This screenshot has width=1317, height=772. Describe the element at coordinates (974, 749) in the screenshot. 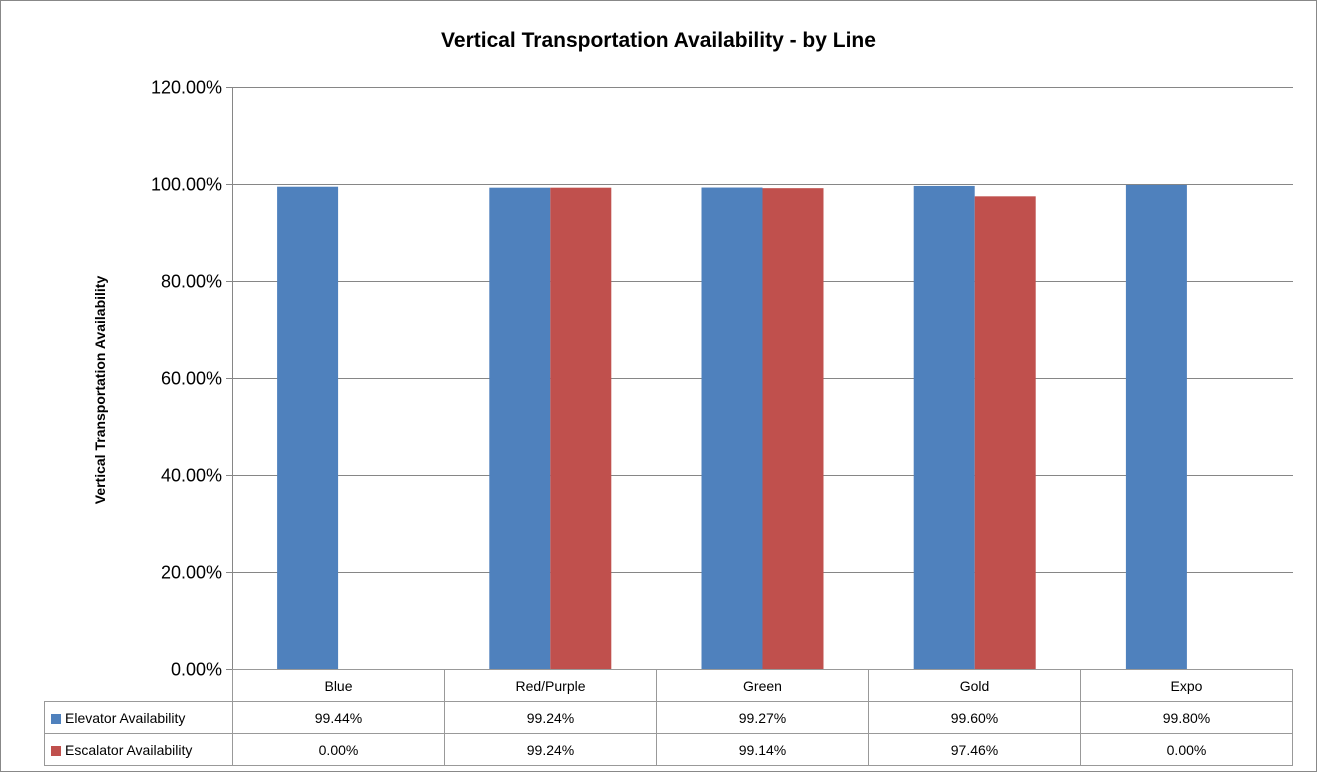

I see `table-cell: 97.46%` at that location.